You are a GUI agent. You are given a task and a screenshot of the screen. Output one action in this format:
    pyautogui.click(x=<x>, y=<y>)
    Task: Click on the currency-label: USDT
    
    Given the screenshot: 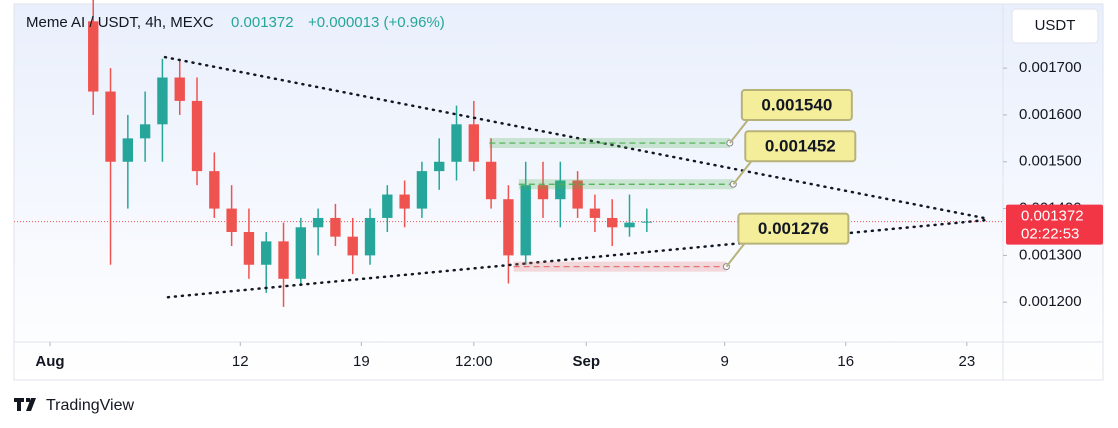 What is the action you would take?
    pyautogui.click(x=1055, y=25)
    